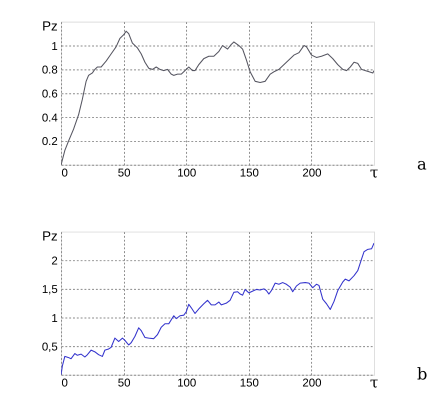  What do you see at coordinates (422, 164) in the screenshot?
I see `text: a` at bounding box center [422, 164].